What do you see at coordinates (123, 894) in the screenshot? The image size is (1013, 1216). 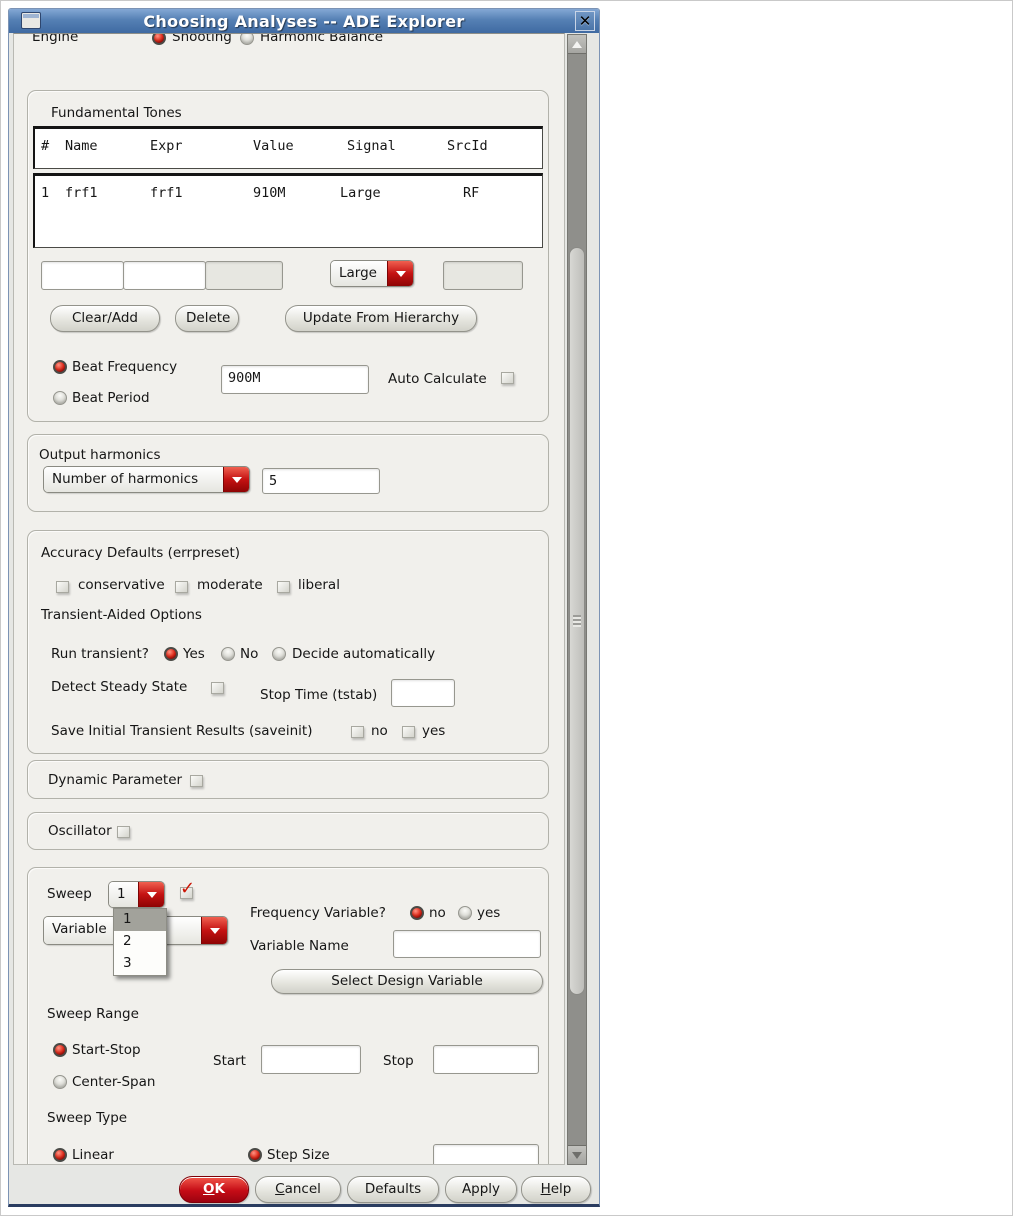 I see `sweep-count-value: 1` at bounding box center [123, 894].